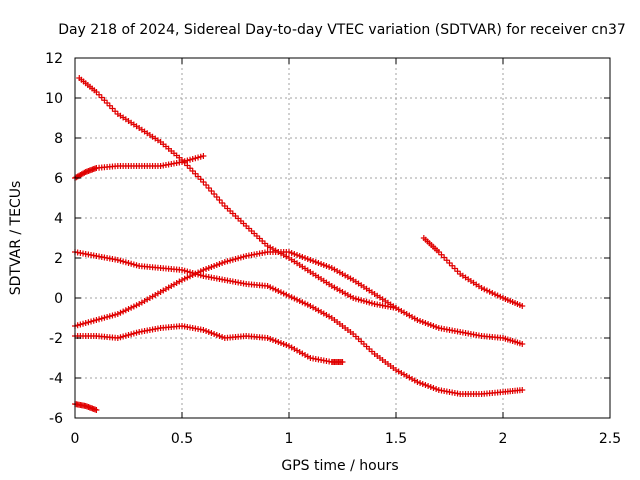 Image resolution: width=640 pixels, height=480 pixels. Describe the element at coordinates (58, 139) in the screenshot. I see `y-tick-label: 8` at that location.